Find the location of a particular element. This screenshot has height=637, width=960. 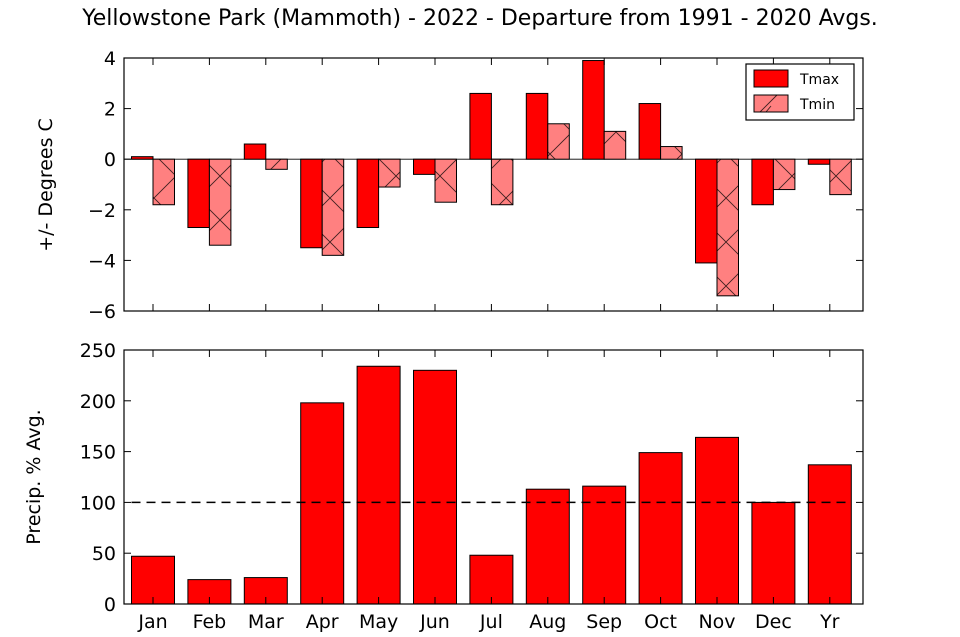

precip-y-tick-label: 150 is located at coordinates (98, 453).